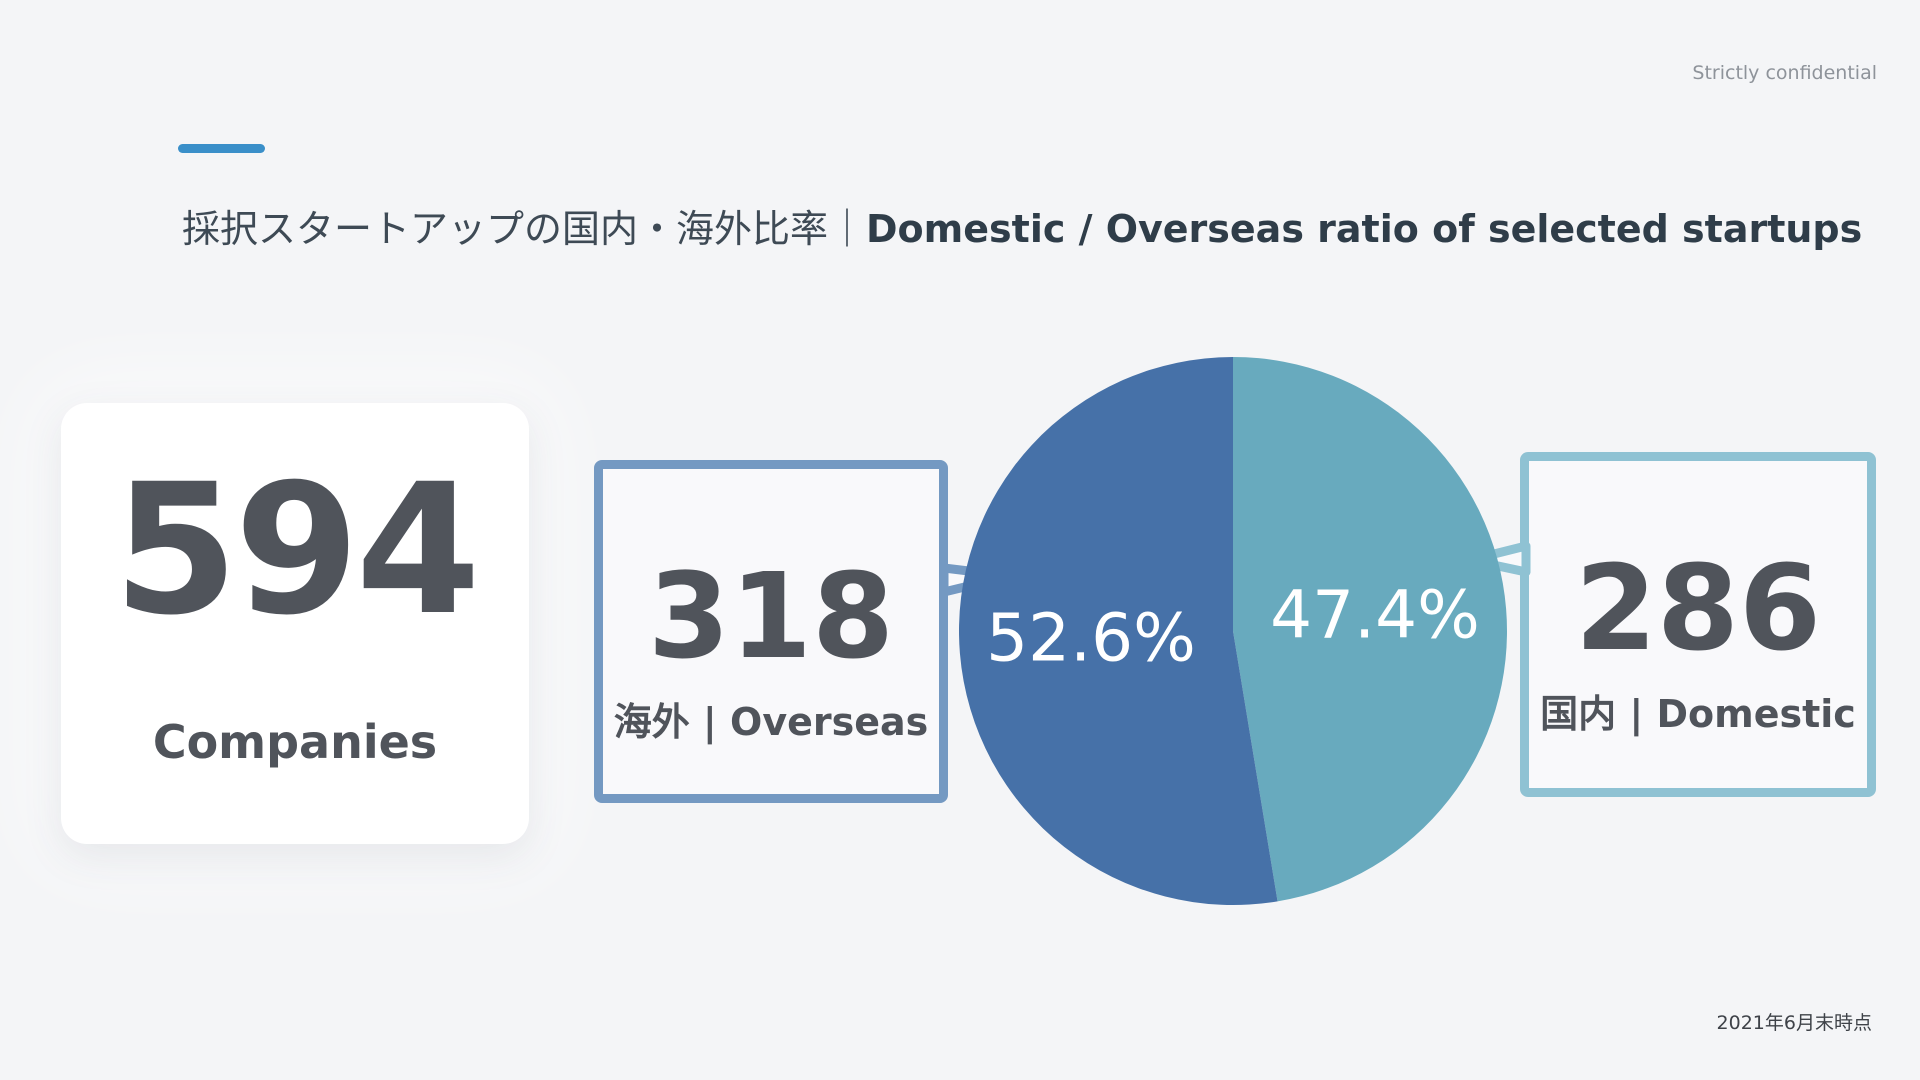 The height and width of the screenshot is (1080, 1920). Describe the element at coordinates (295, 742) in the screenshot. I see `total-companies-label: Companies` at that location.